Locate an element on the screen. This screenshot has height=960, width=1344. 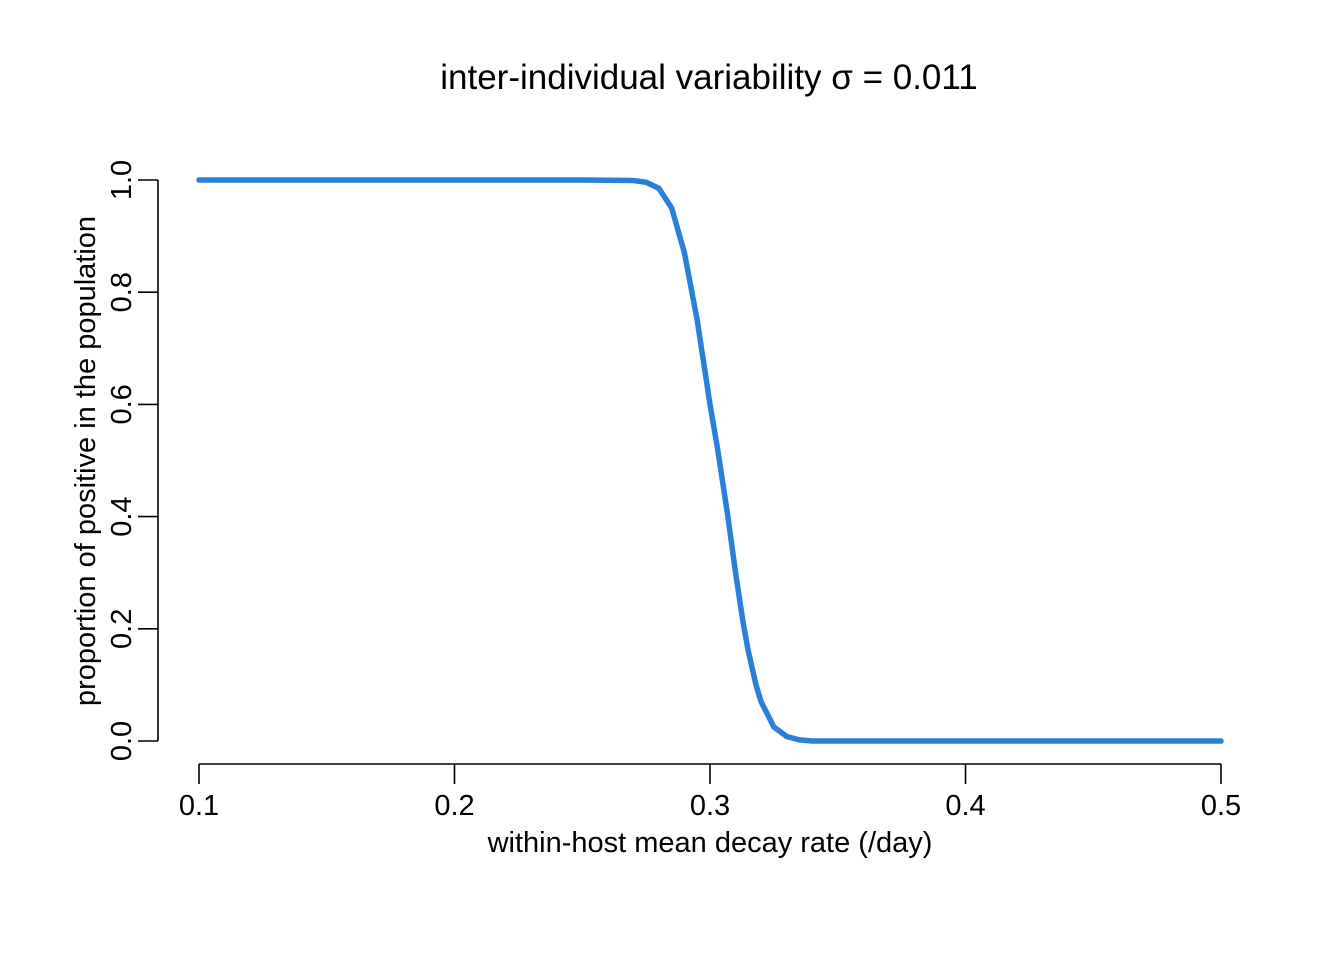
chart-title: inter-individual variability σ = 0.011 is located at coordinates (708, 77).